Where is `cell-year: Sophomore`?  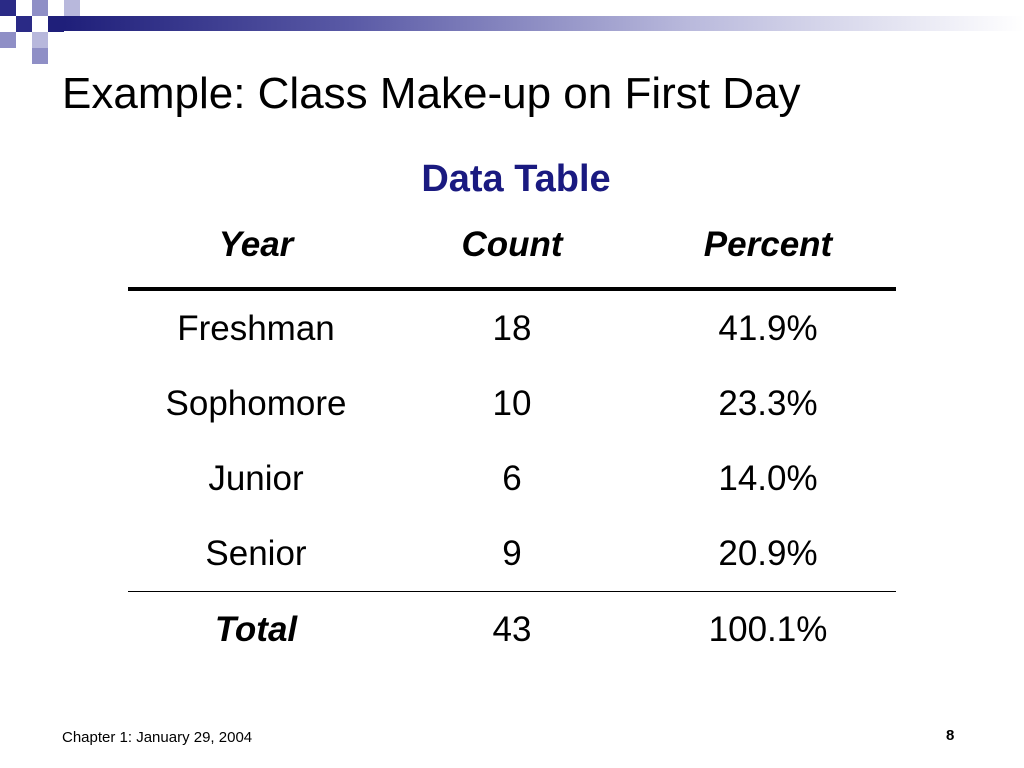 cell-year: Sophomore is located at coordinates (256, 403).